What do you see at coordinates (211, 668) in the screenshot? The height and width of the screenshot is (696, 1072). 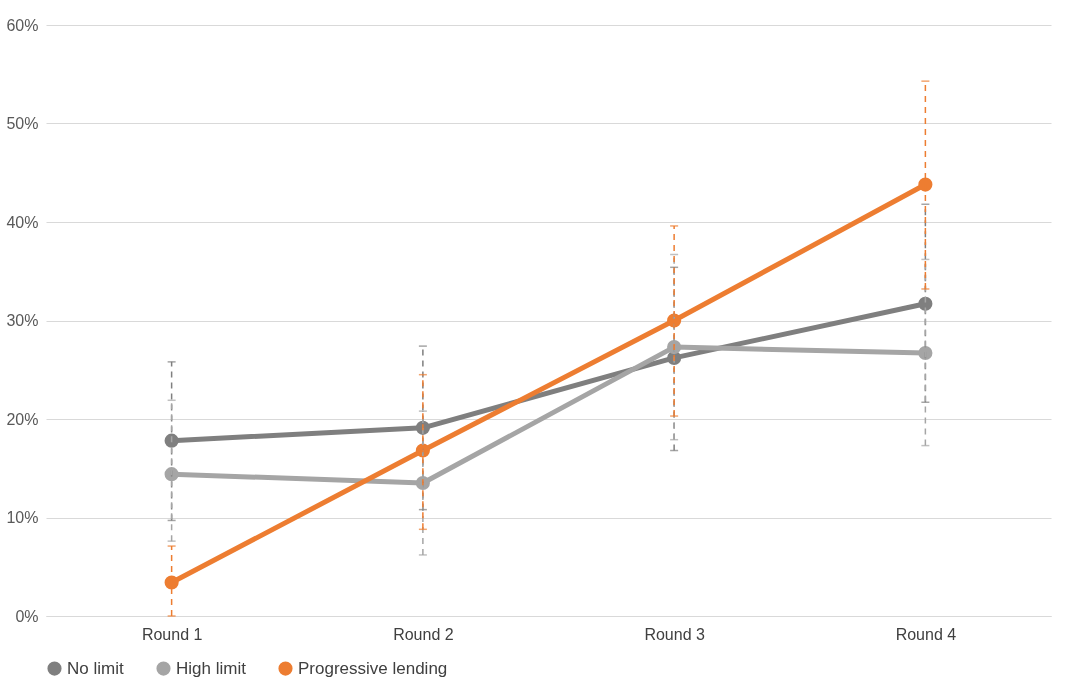 I see `legend-label: High limit` at bounding box center [211, 668].